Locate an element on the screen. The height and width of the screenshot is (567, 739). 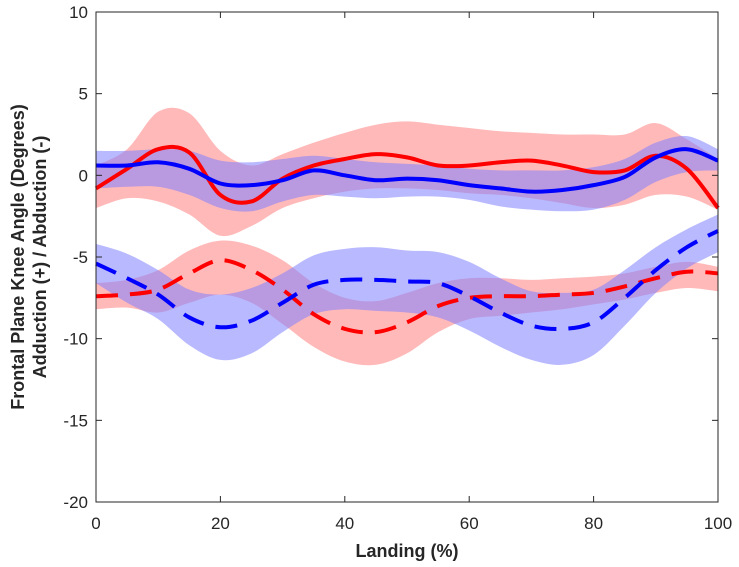
y-tick-label: -10 is located at coordinates (75, 339).